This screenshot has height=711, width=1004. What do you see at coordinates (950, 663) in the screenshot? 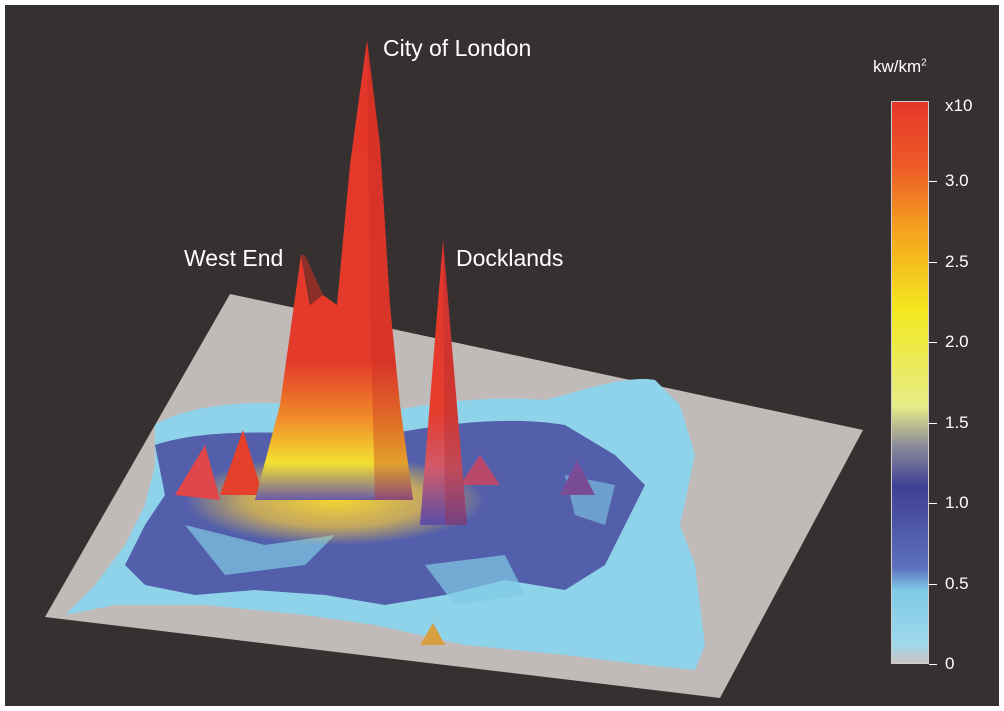
I see `colorbar-tick-label: 0` at bounding box center [950, 663].